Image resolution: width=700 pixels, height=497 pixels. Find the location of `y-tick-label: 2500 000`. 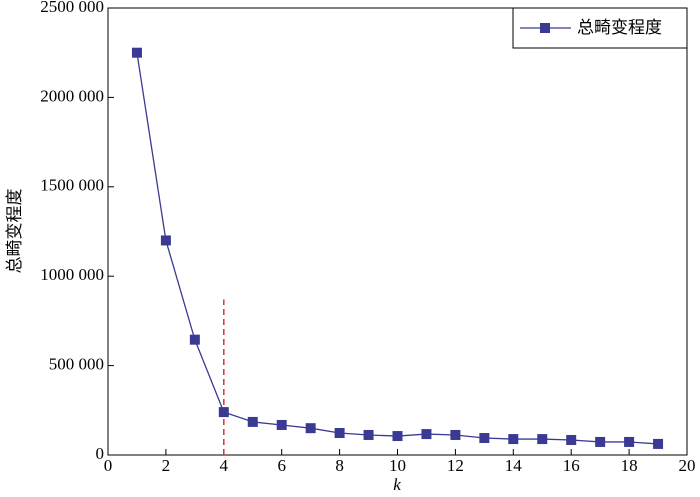

y-tick-label: 2500 000 is located at coordinates (72, 8).